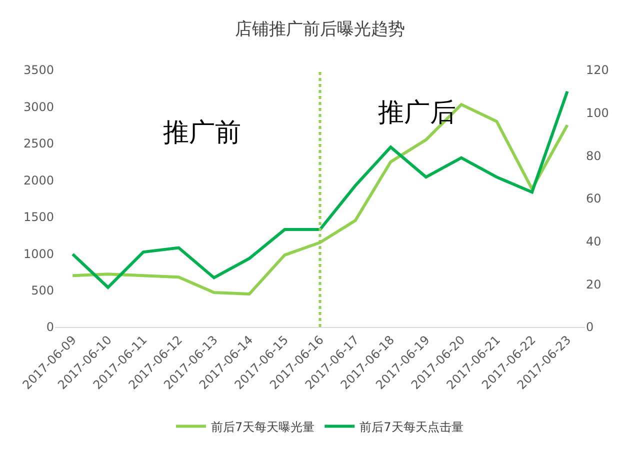  Describe the element at coordinates (38, 217) in the screenshot. I see `y-tick-label: 1500` at that location.